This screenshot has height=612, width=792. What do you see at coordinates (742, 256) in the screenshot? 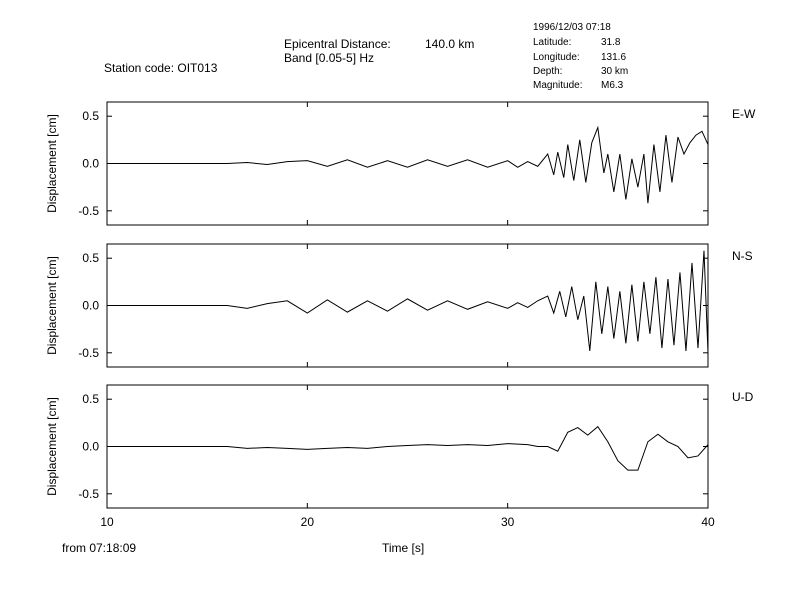
I see `component-label: N-S` at bounding box center [742, 256].